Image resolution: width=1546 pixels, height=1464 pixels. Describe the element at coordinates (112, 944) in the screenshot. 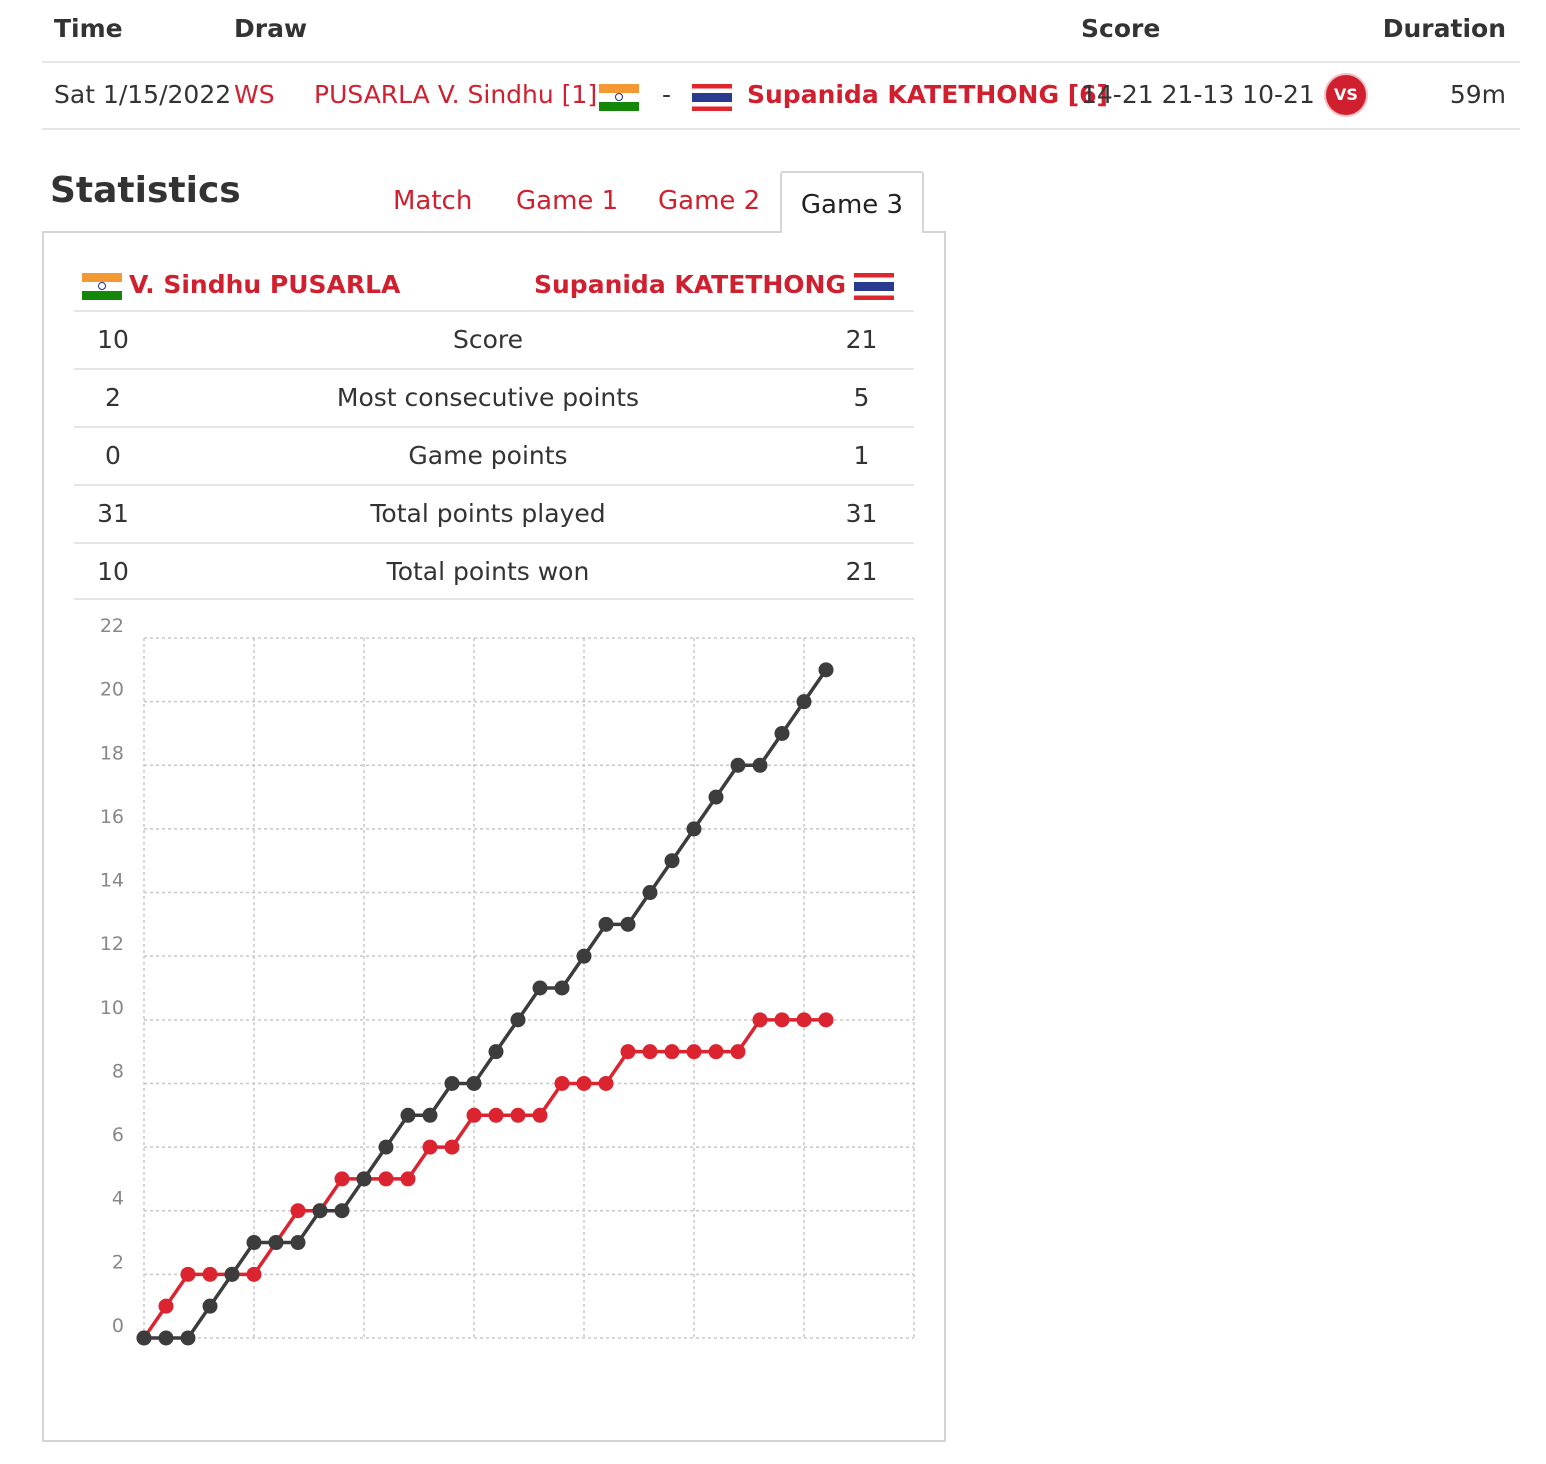

I see `y-tick-label: 12` at that location.